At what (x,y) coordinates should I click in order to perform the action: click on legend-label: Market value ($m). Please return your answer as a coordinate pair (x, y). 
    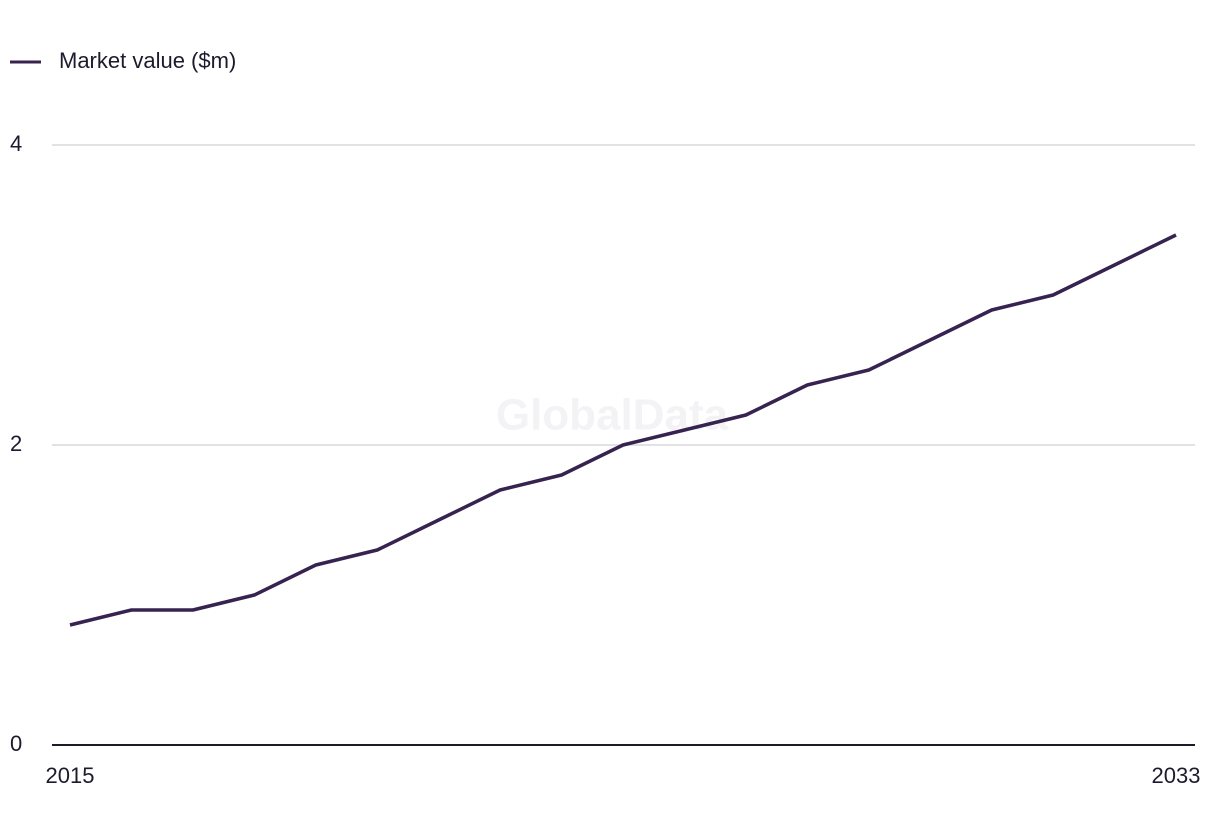
    Looking at the image, I should click on (147, 60).